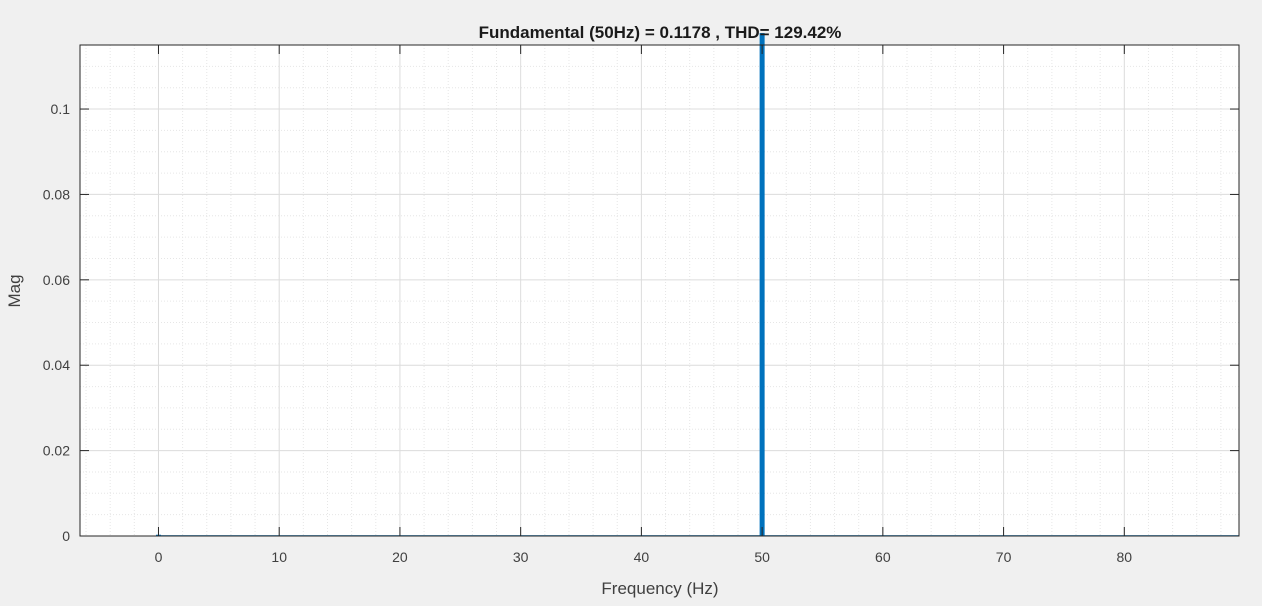 The width and height of the screenshot is (1262, 606). I want to click on y-tick-label: 0.02, so click(56, 451).